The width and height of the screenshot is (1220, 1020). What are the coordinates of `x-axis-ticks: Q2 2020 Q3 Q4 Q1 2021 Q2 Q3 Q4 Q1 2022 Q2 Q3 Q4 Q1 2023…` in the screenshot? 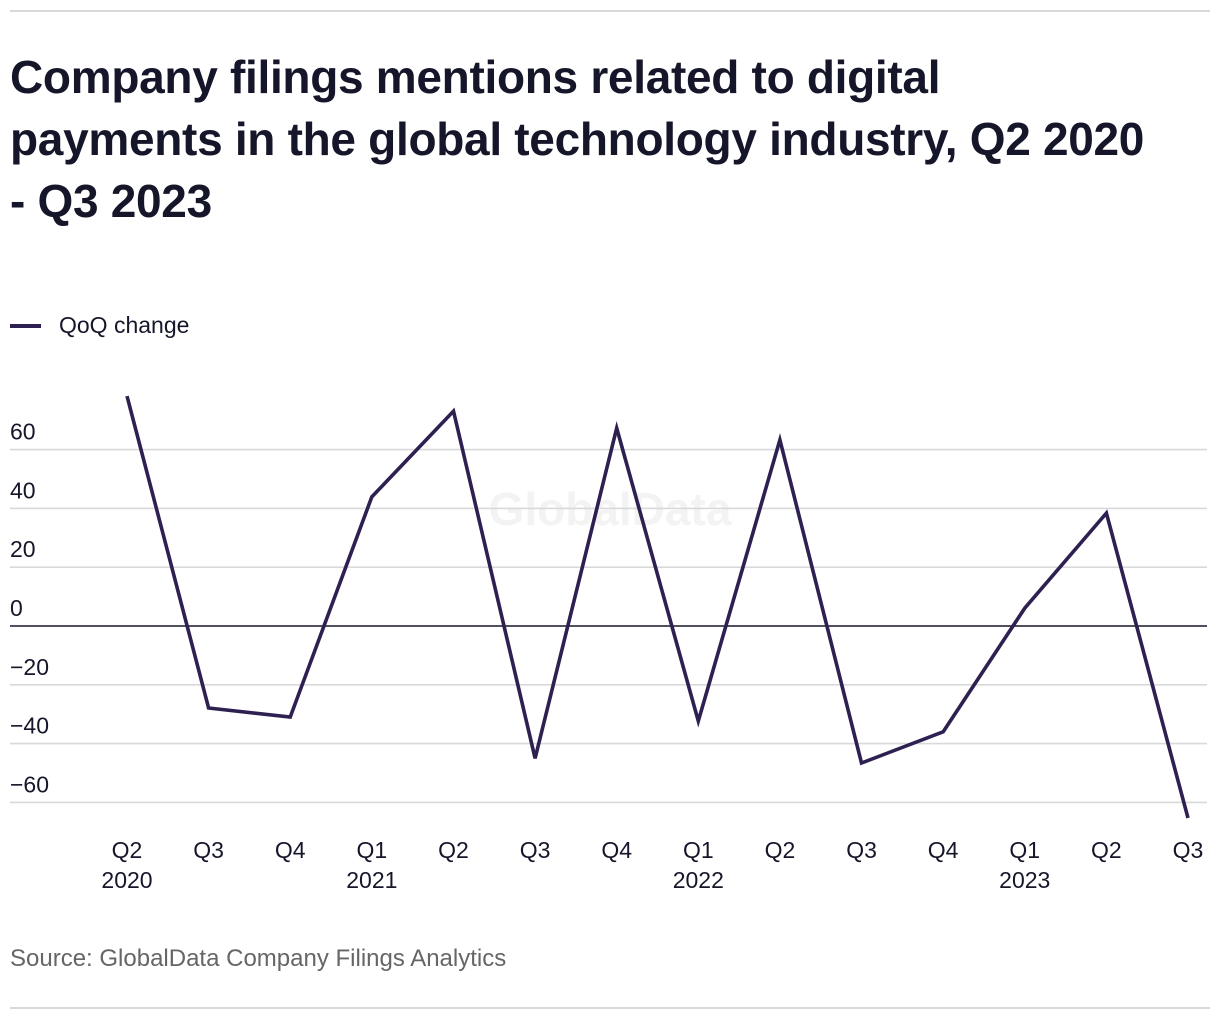 It's located at (652, 865).